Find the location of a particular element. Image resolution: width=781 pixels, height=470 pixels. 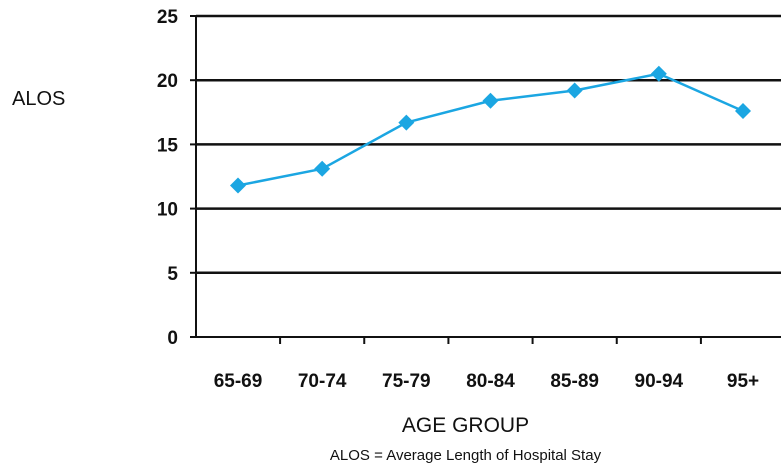

y-tick-labels: 0 5 10 15 20 25 is located at coordinates (168, 178).